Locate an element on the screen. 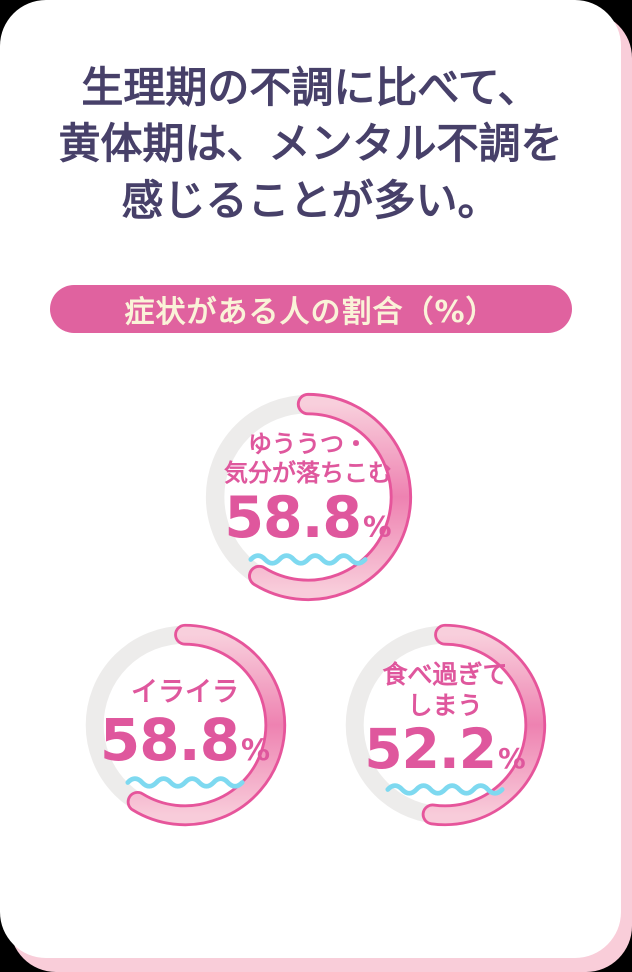  headline: 生理期の不調に比べて、 黄体期は、メンタル不調を 感じることが多い。 is located at coordinates (310, 144).